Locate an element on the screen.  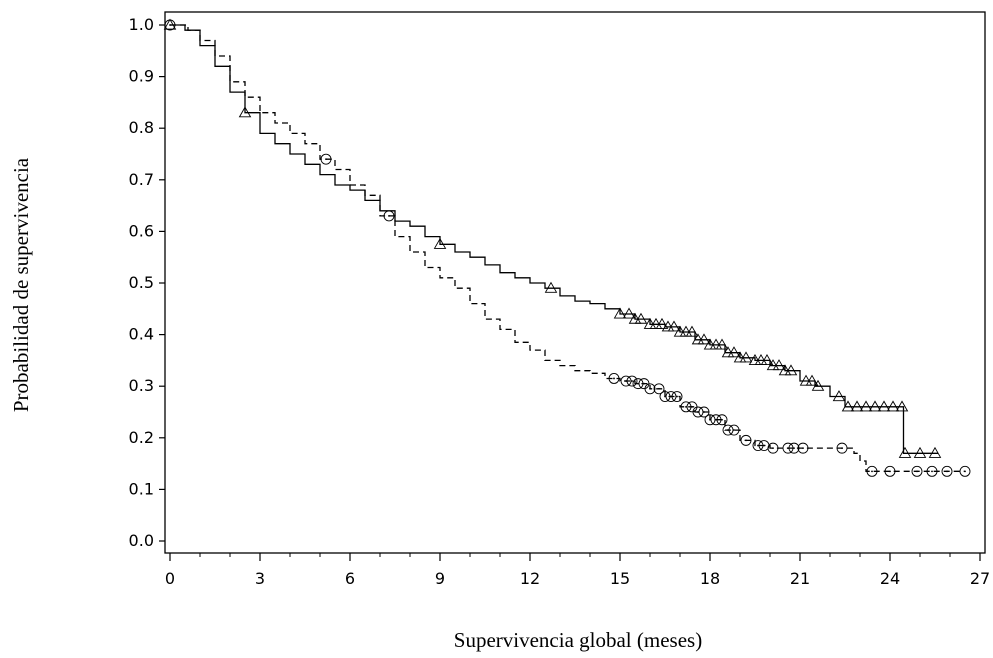
y-tick-label: 0.4 is located at coordinates (141, 334).